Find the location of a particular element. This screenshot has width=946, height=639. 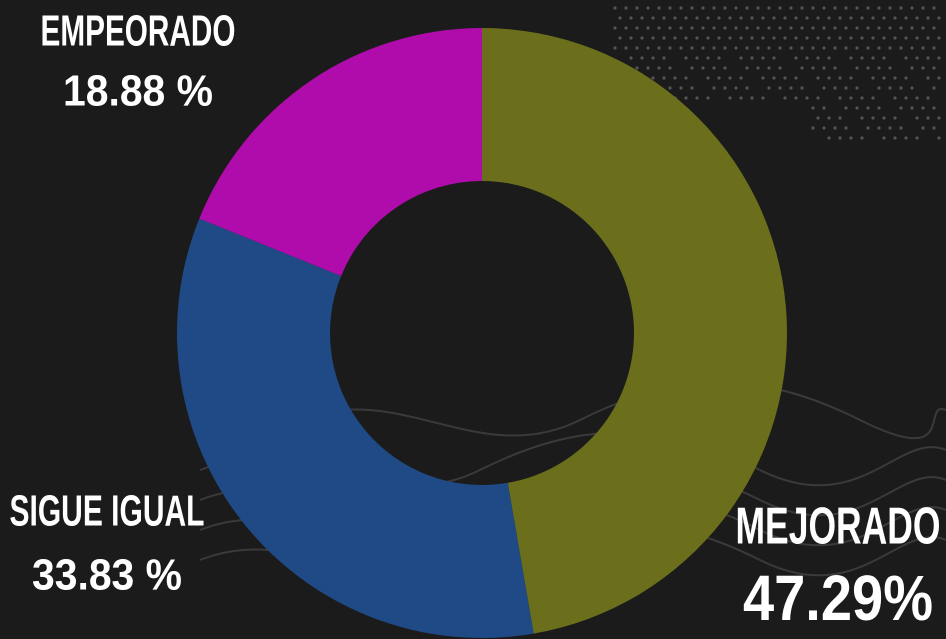

category-label: MEJORADO is located at coordinates (838, 527).